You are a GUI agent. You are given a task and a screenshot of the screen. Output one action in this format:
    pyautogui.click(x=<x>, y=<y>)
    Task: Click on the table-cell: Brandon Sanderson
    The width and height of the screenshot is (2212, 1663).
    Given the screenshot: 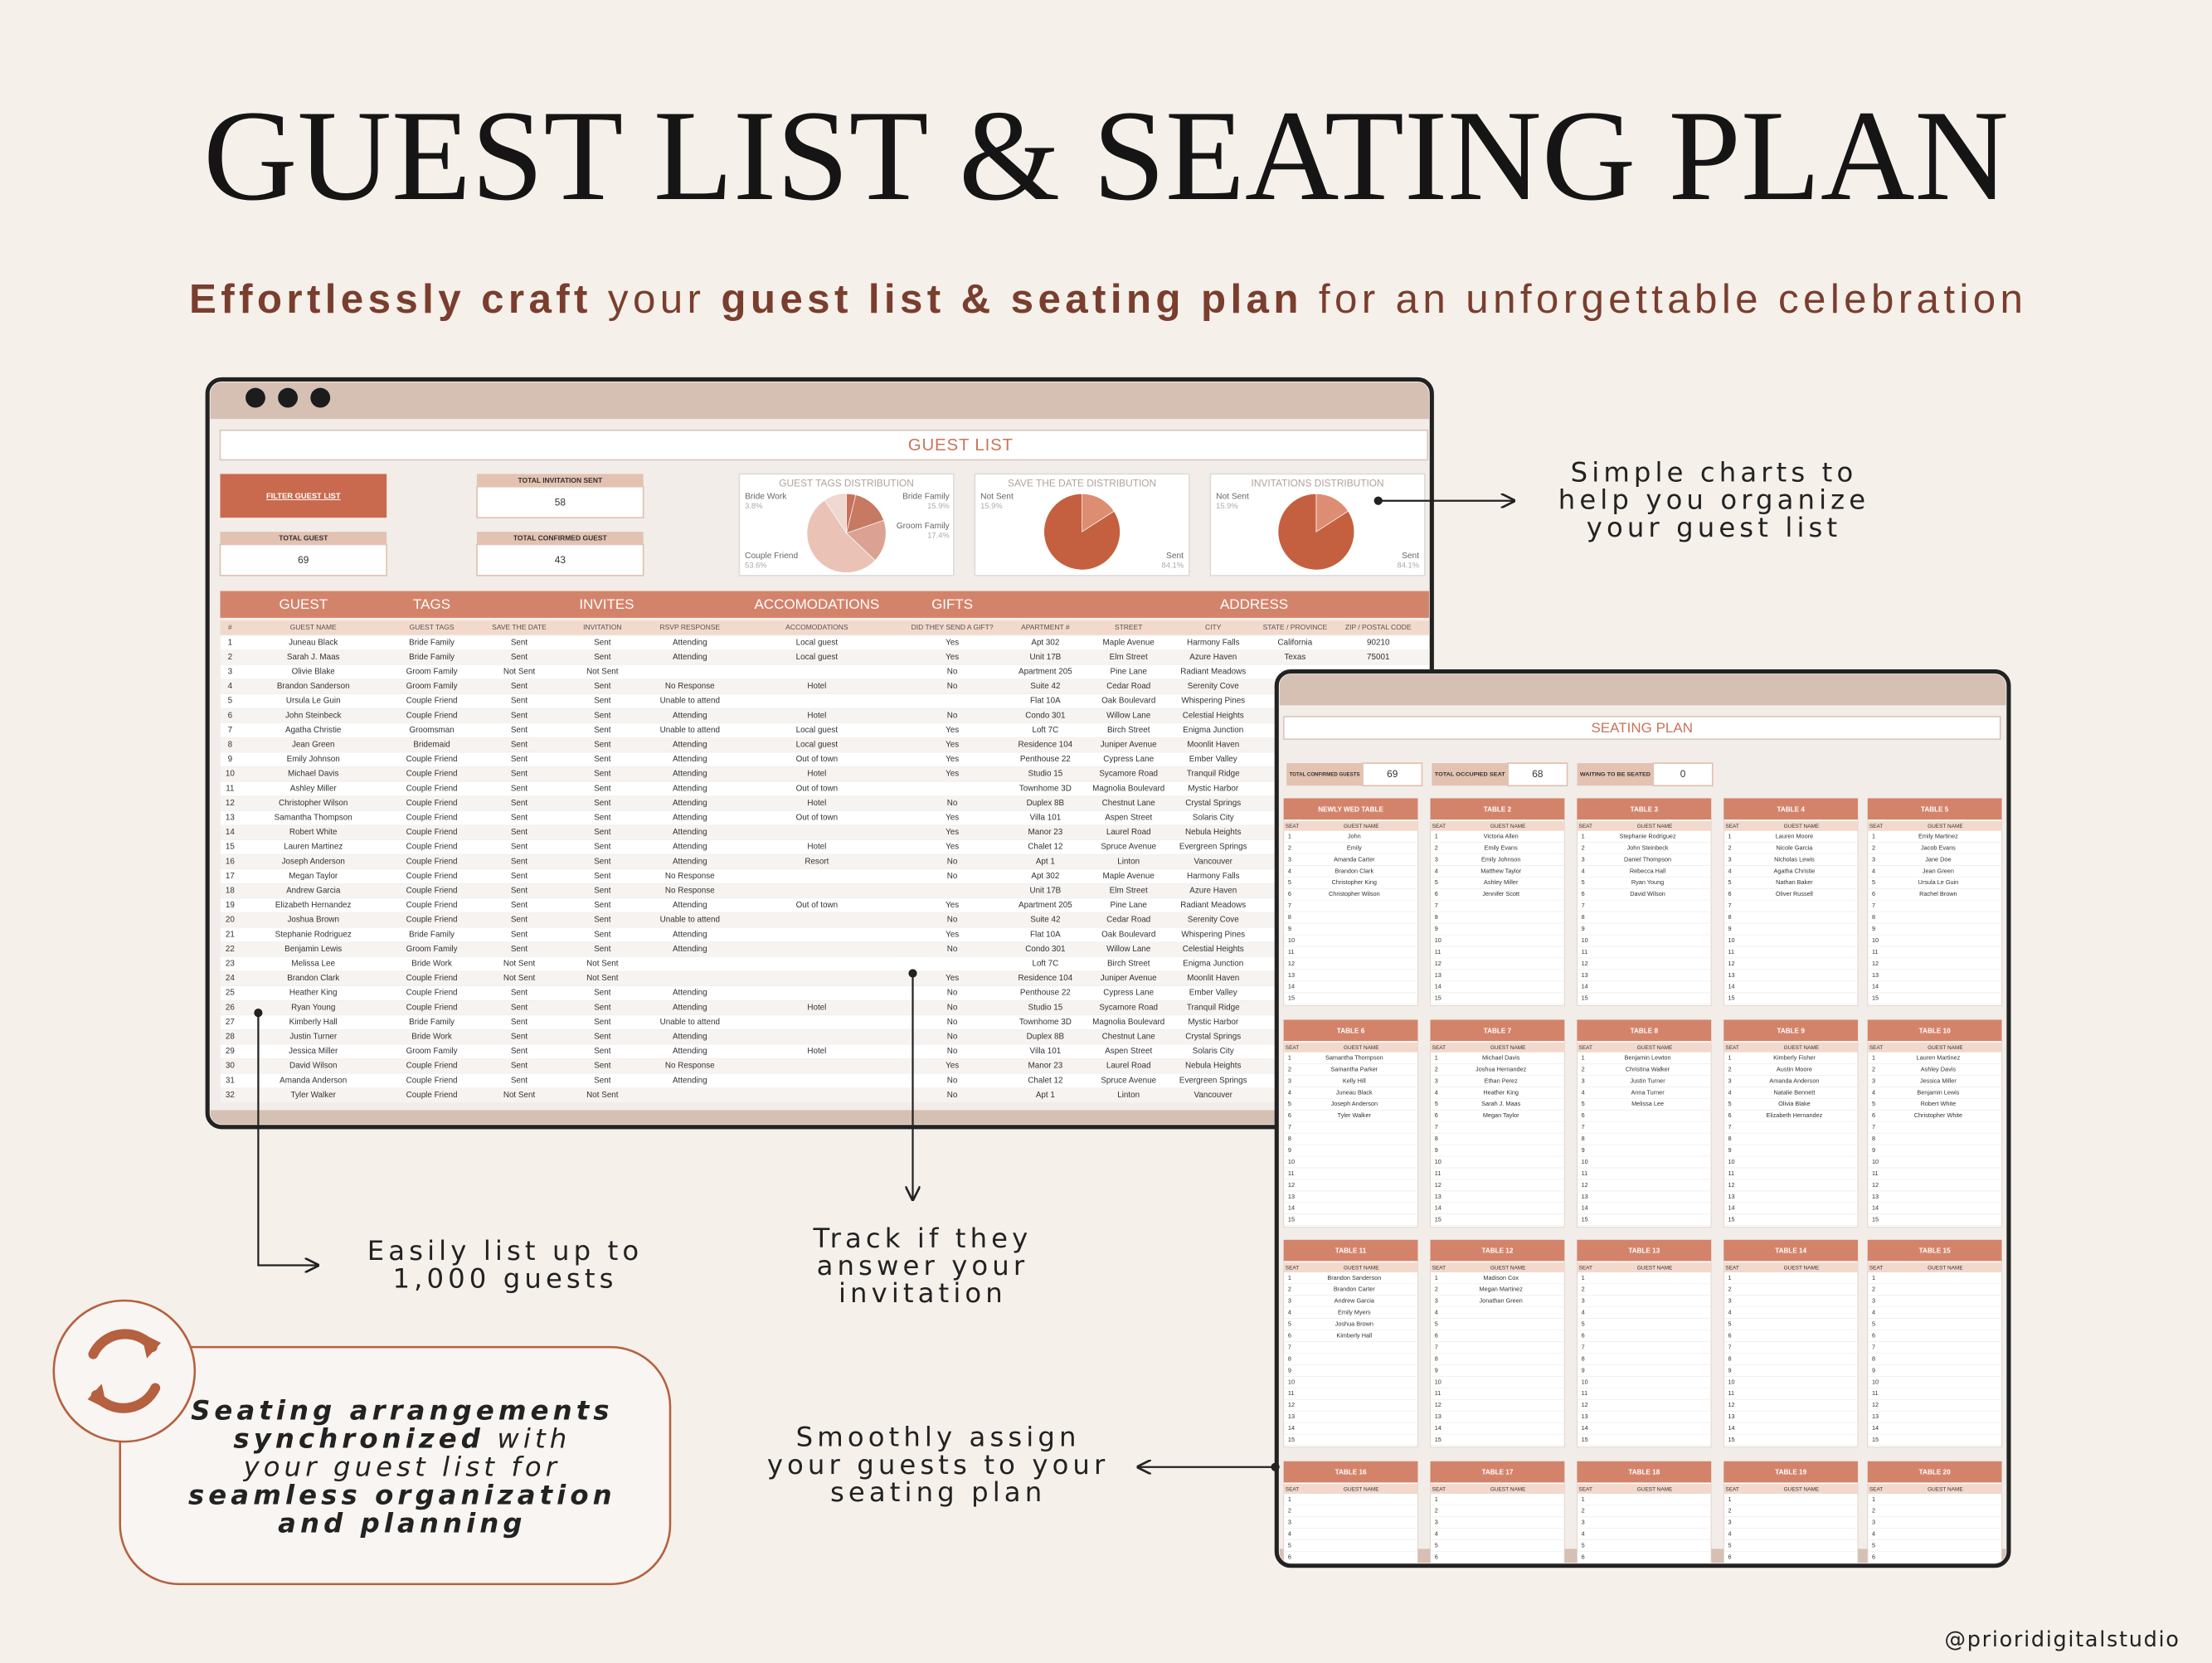 What is the action you would take?
    pyautogui.click(x=313, y=686)
    